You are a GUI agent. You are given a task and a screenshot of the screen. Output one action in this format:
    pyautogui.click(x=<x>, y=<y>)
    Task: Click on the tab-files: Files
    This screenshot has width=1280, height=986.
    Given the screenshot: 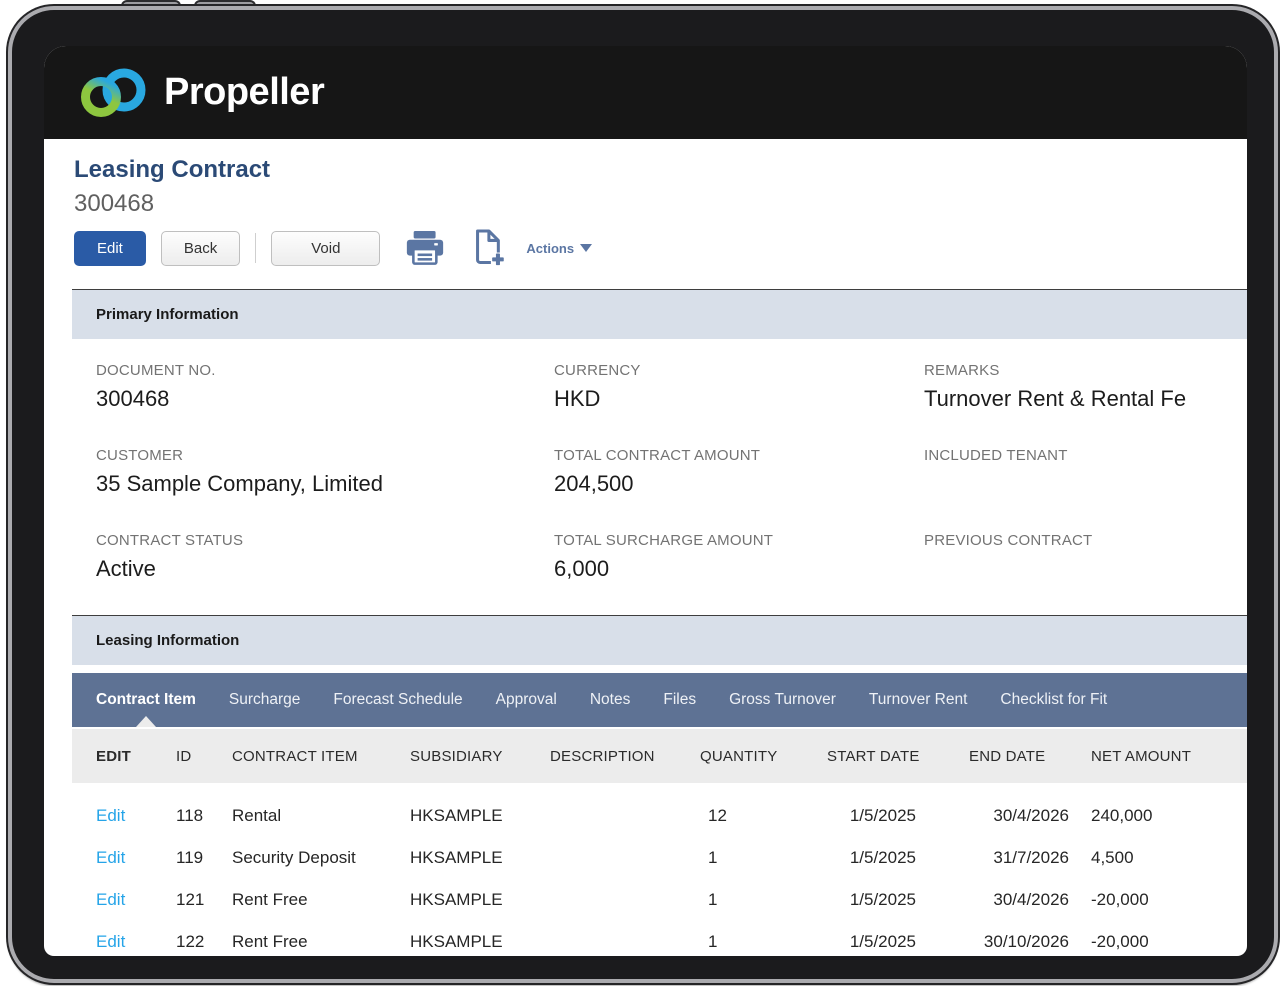 What is the action you would take?
    pyautogui.click(x=680, y=699)
    